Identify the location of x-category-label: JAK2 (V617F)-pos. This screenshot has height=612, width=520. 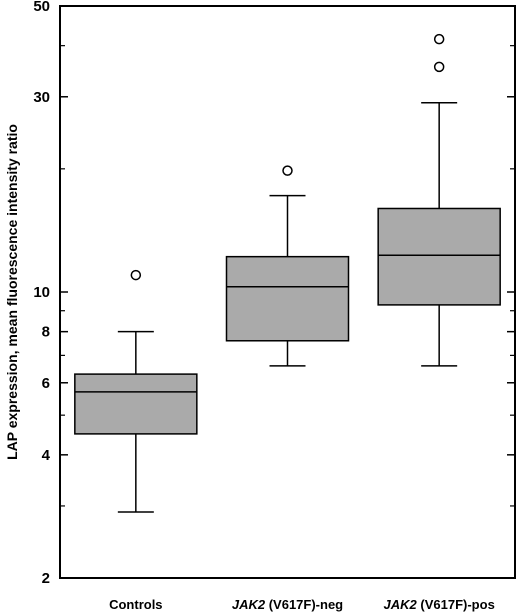
(439, 604).